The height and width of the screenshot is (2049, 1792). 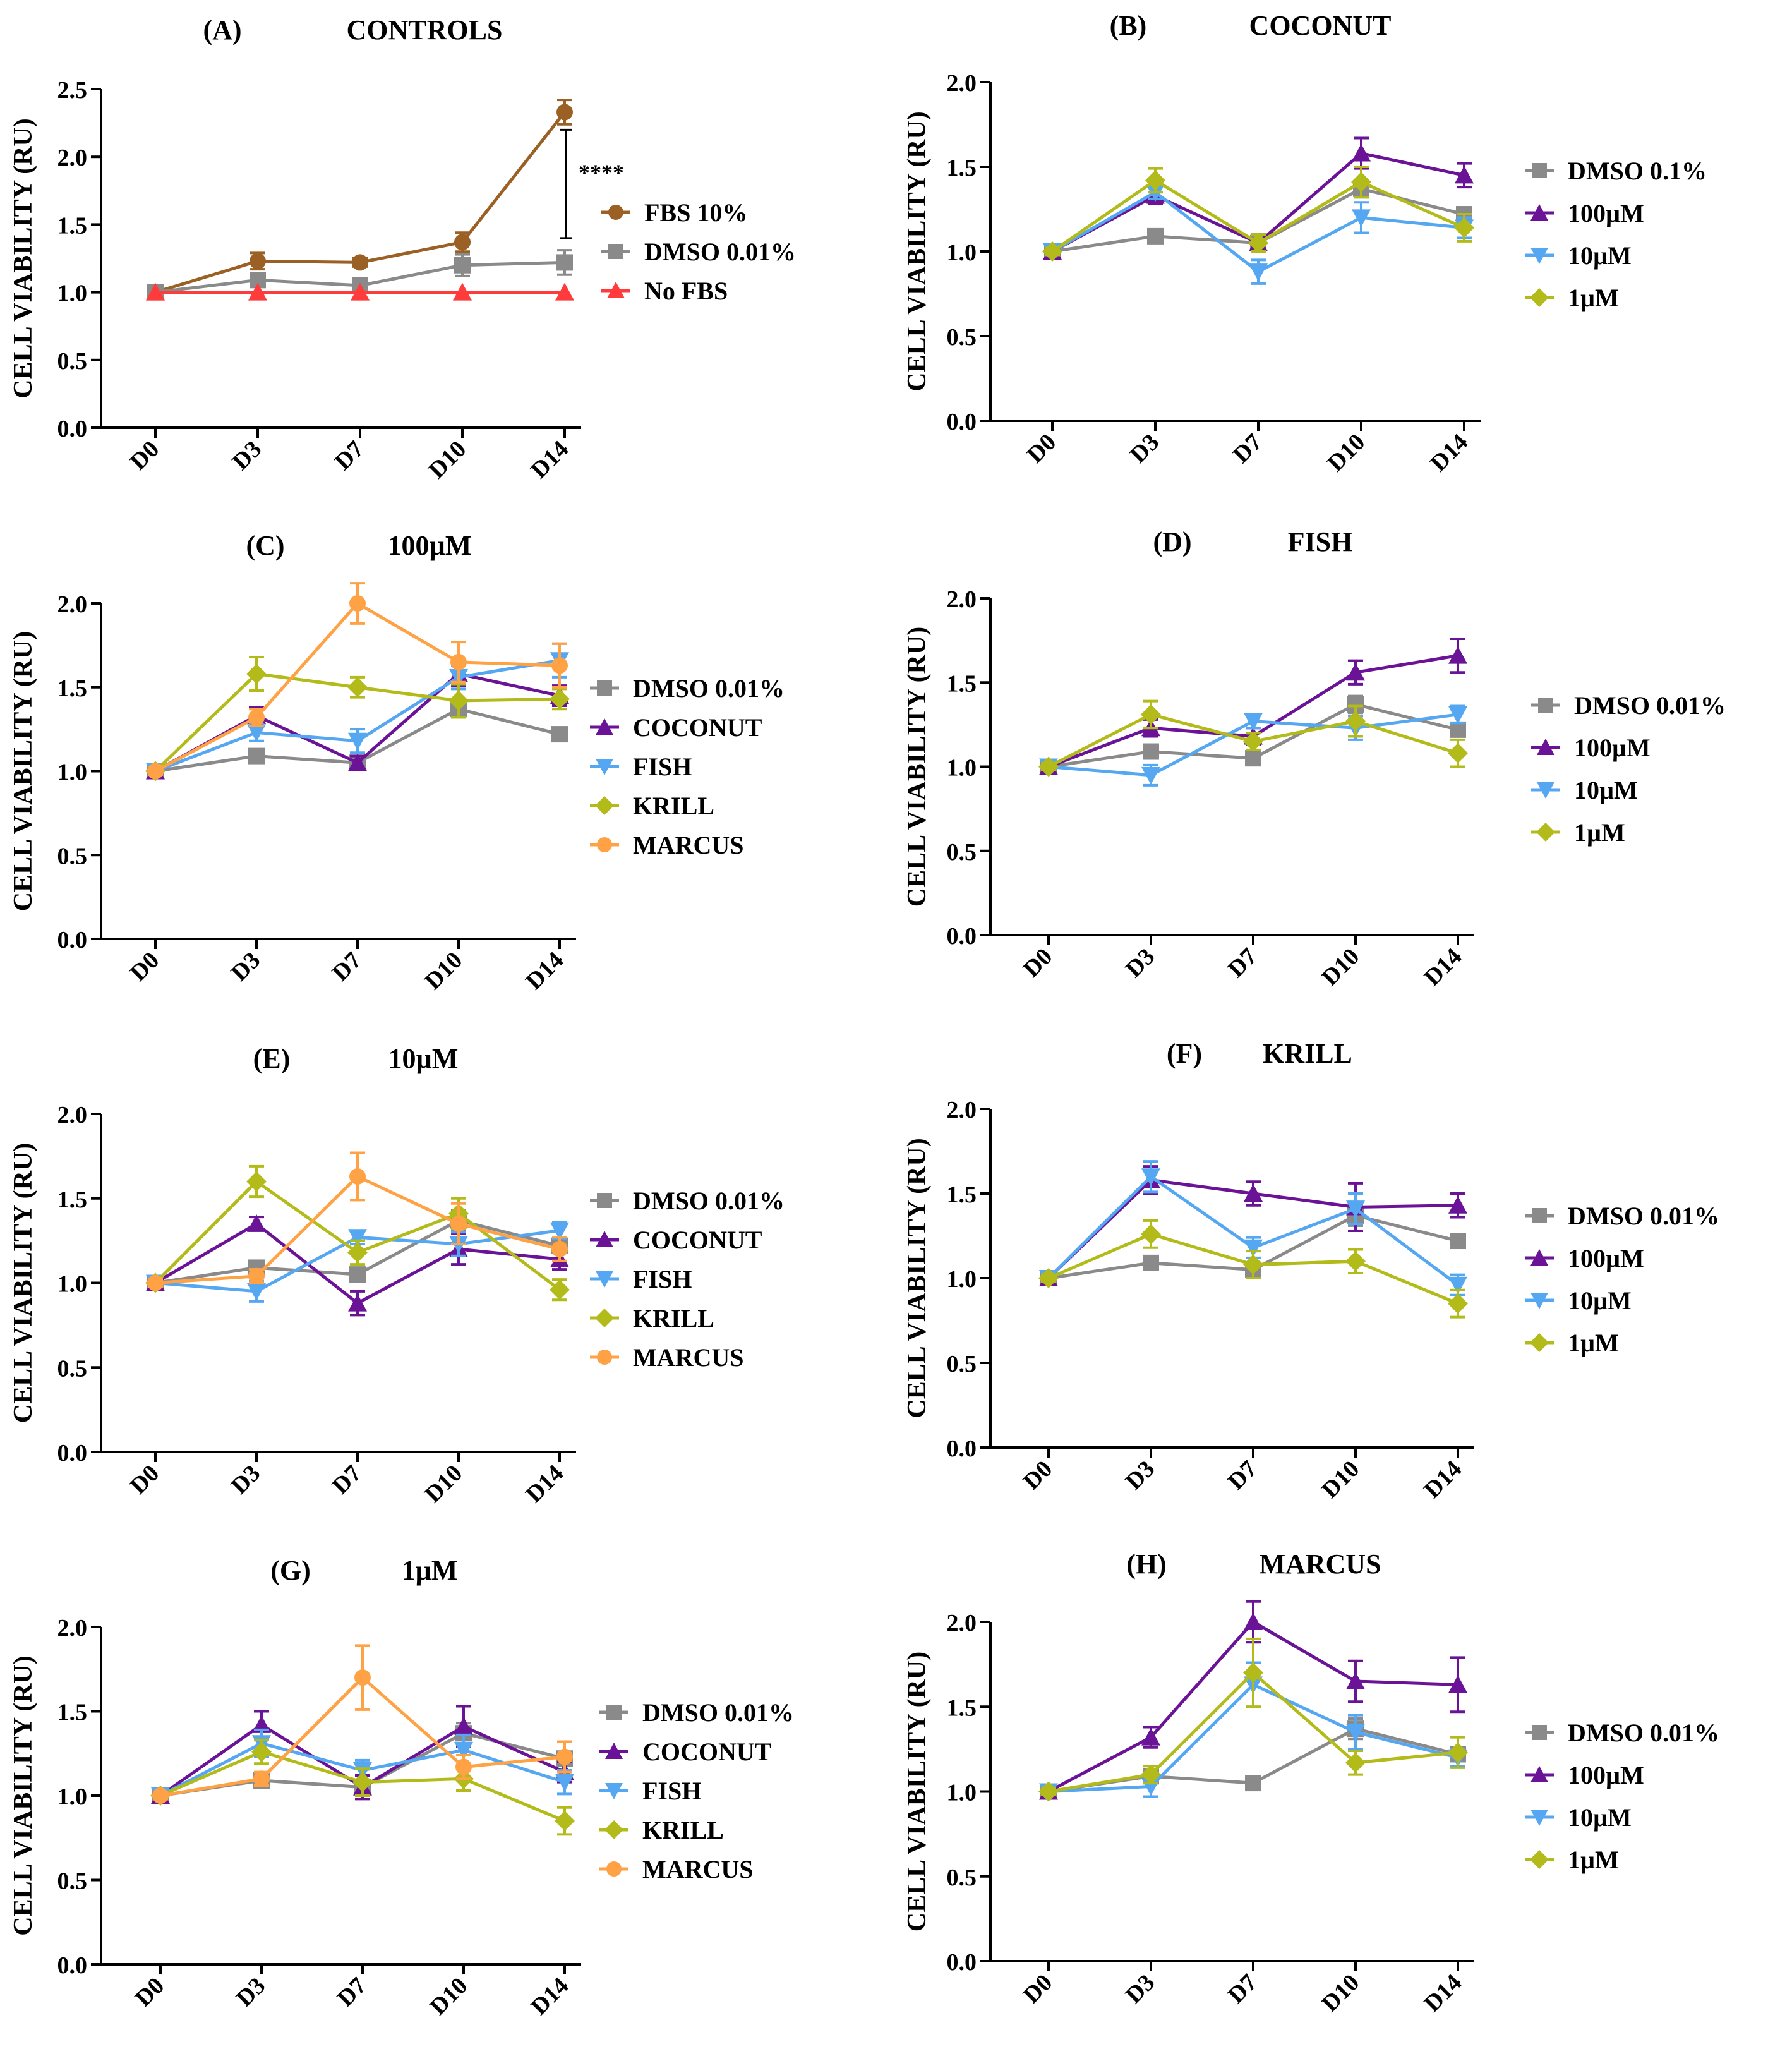 What do you see at coordinates (1253, 734) in the screenshot?
I see `series-dmso-0-01-` at bounding box center [1253, 734].